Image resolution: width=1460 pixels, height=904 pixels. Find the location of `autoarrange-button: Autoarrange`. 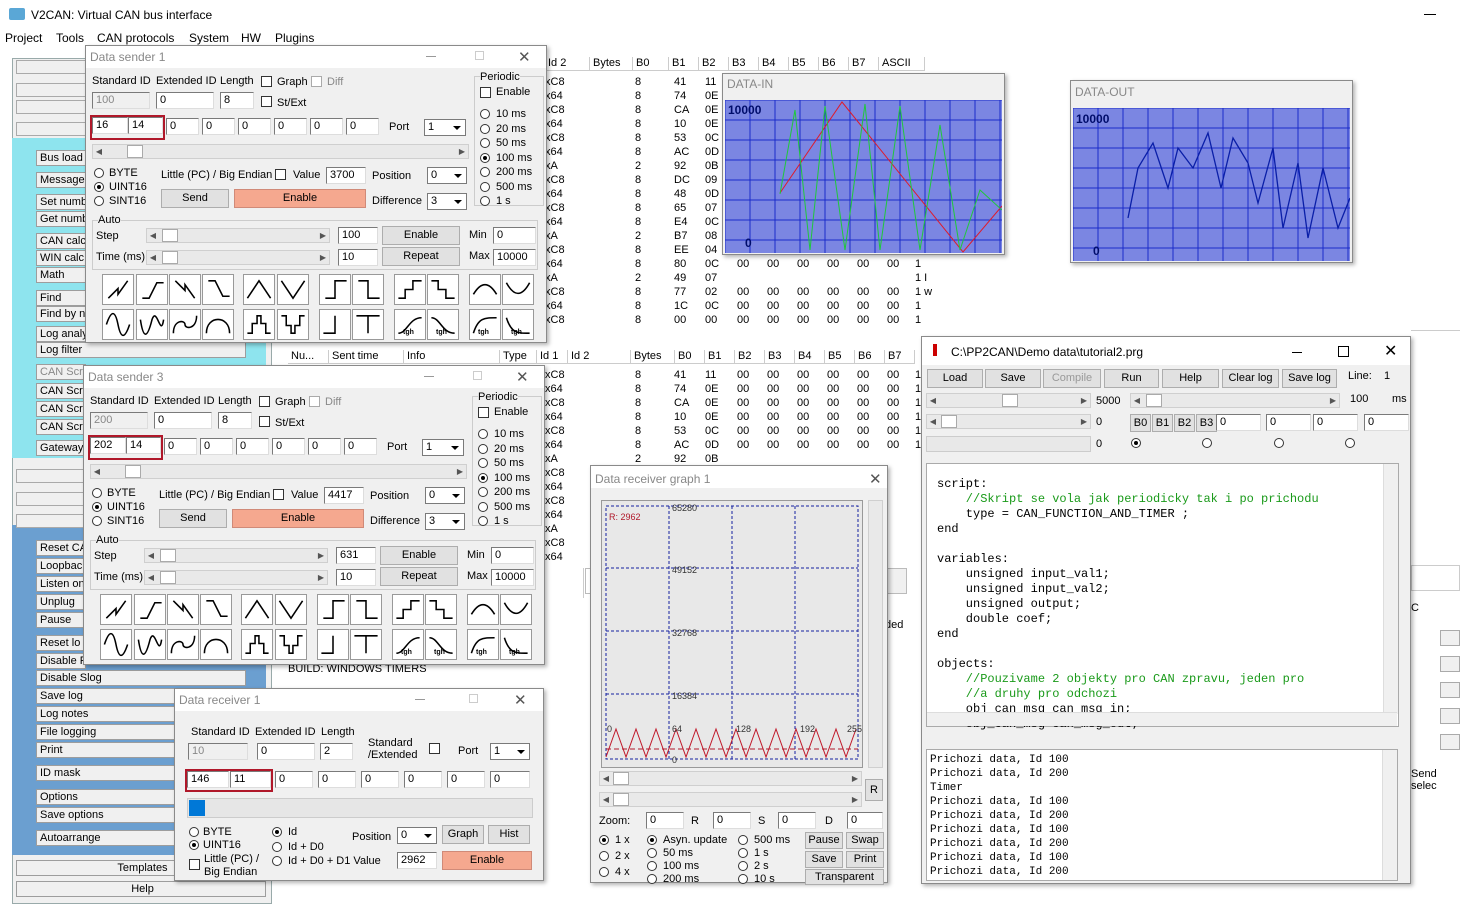

autoarrange-button: Autoarrange is located at coordinates (106, 838).